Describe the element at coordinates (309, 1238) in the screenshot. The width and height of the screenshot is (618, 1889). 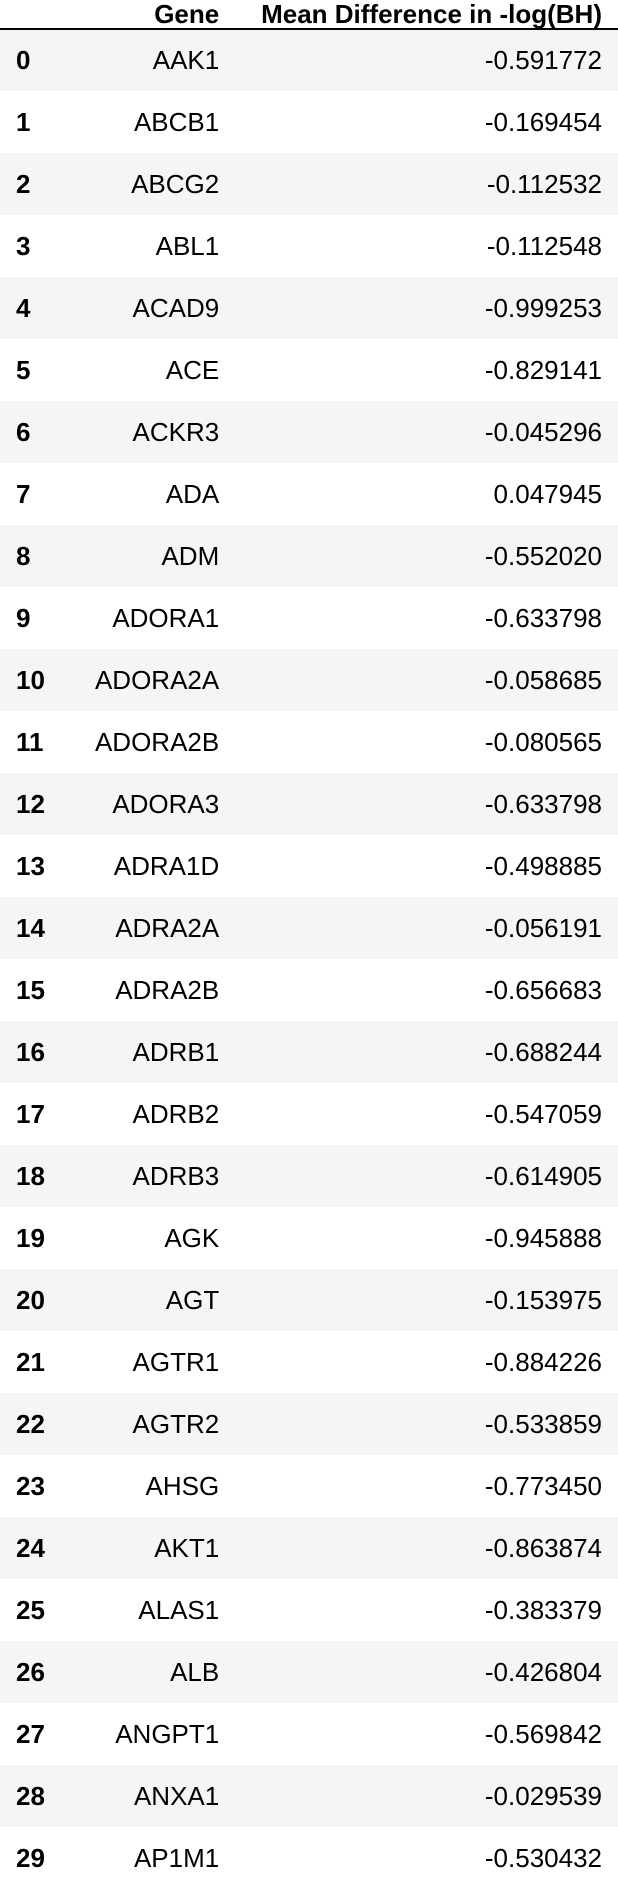
I see `table-row: 19 AGK -0.945888` at that location.